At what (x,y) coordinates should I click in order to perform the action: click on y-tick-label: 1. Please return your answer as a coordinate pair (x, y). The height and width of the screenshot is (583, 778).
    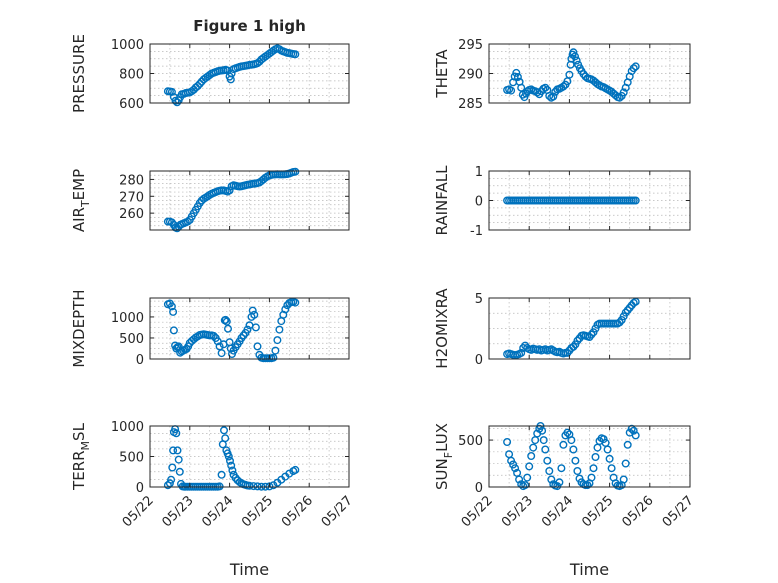
    Looking at the image, I should click on (479, 172).